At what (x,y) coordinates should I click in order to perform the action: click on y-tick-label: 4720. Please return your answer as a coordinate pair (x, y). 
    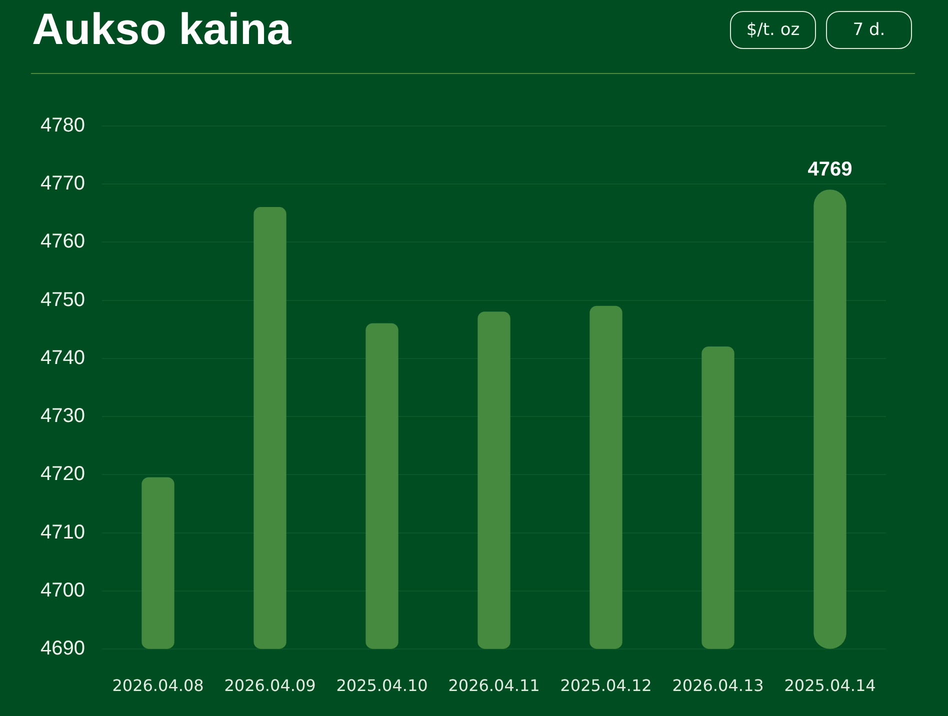
    Looking at the image, I should click on (62, 474).